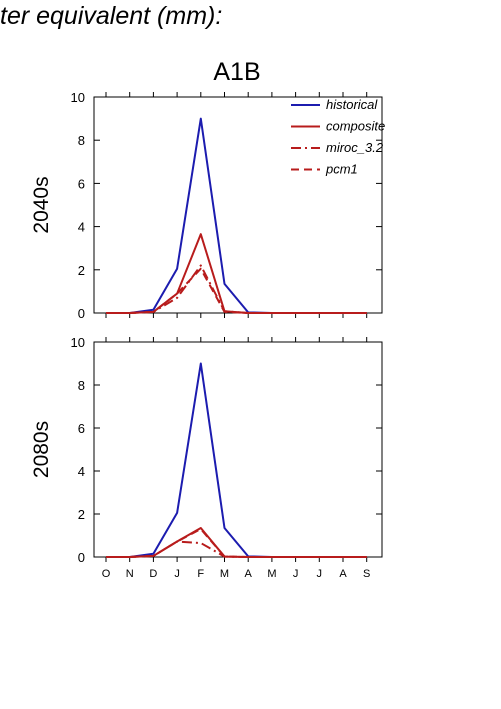 The height and width of the screenshot is (709, 501). I want to click on x-tick-label: F, so click(200, 574).